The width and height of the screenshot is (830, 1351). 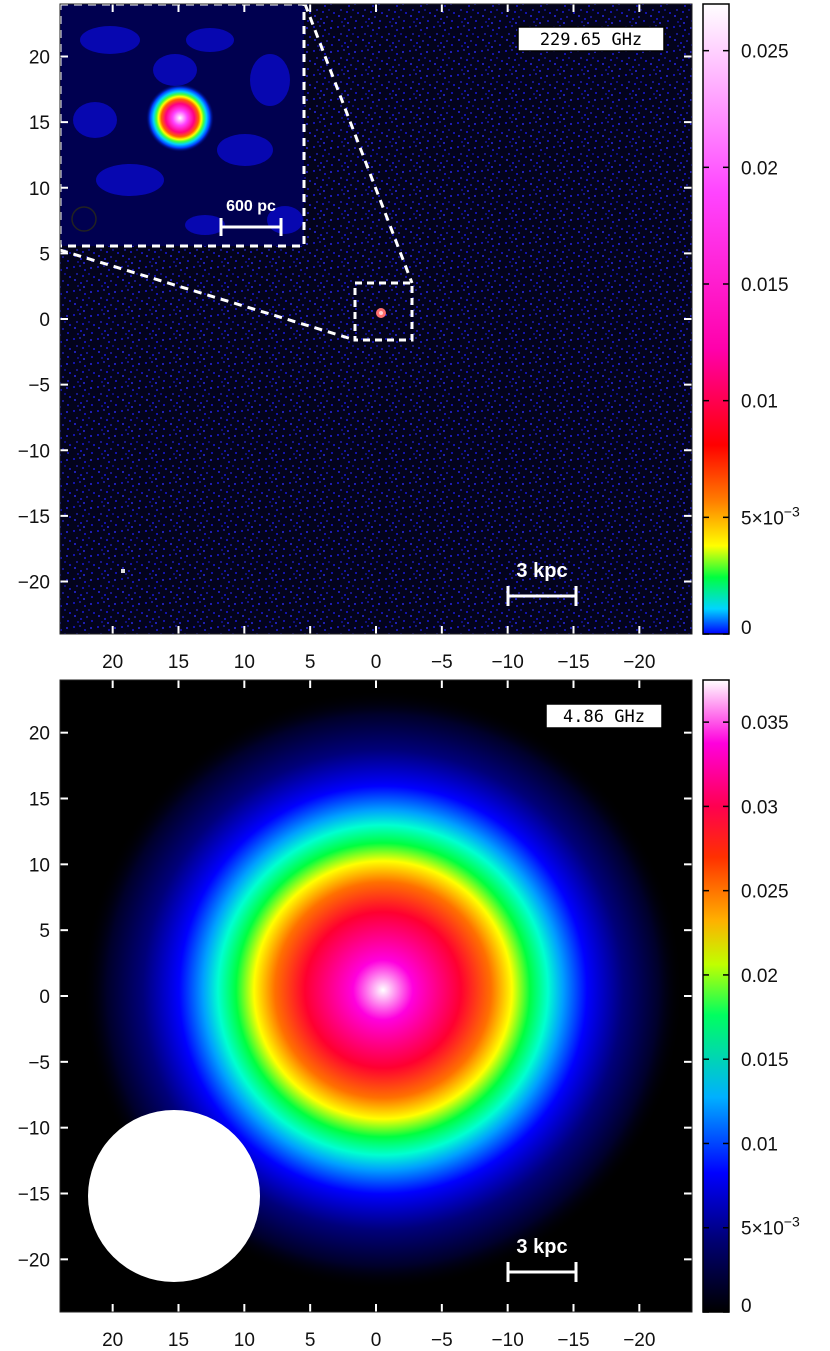 What do you see at coordinates (208, 295) in the screenshot?
I see `zoom-line-lower` at bounding box center [208, 295].